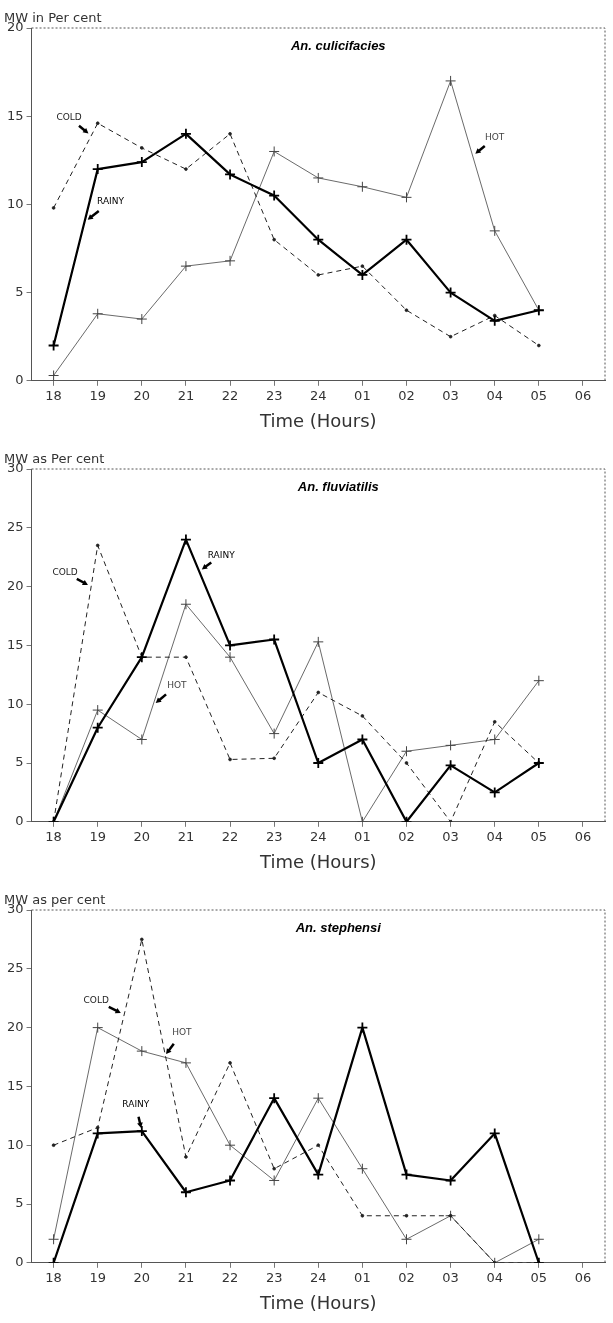 This screenshot has width=613, height=1323. Describe the element at coordinates (337, 487) in the screenshot. I see `text: An. fluviatilis` at that location.